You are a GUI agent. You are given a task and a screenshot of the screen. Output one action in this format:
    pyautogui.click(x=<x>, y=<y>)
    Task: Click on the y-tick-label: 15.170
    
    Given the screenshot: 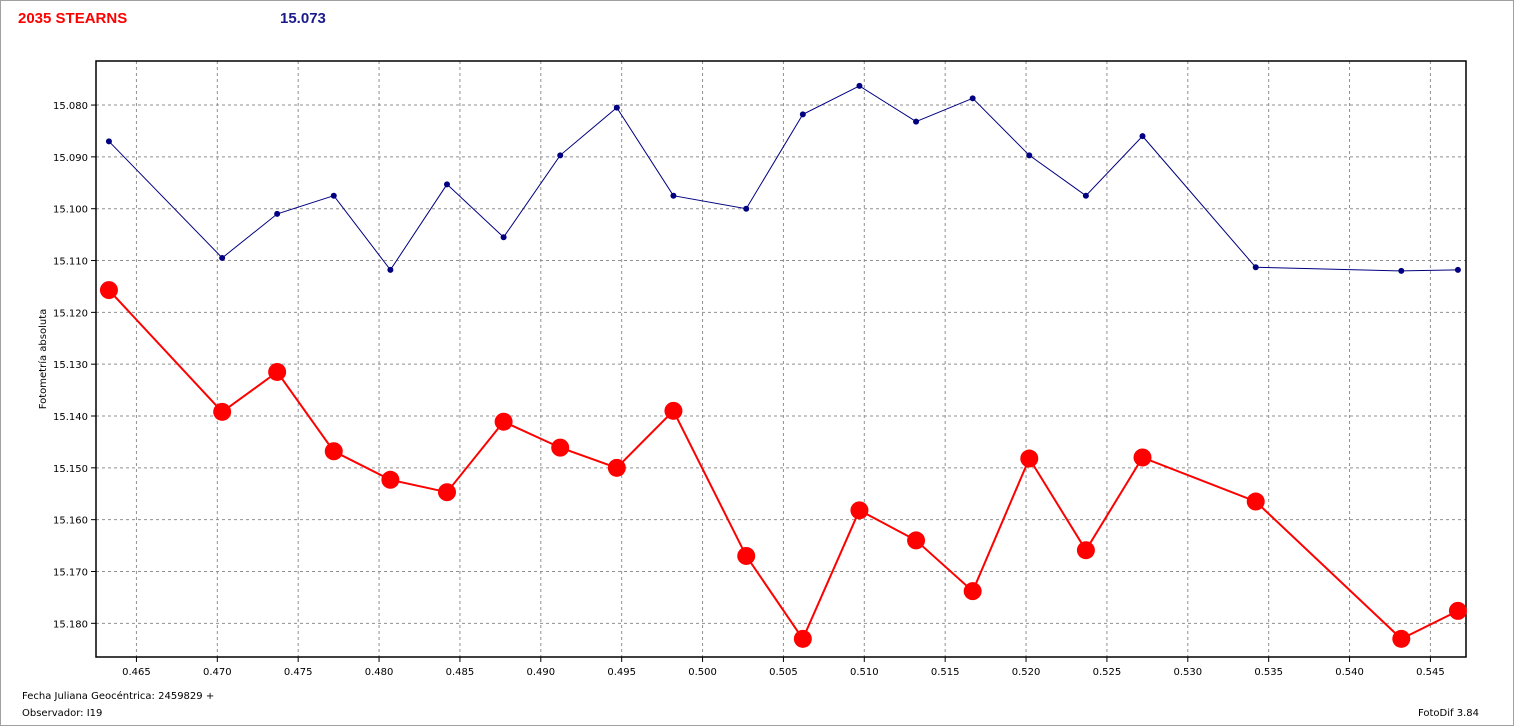 What is the action you would take?
    pyautogui.click(x=70, y=572)
    